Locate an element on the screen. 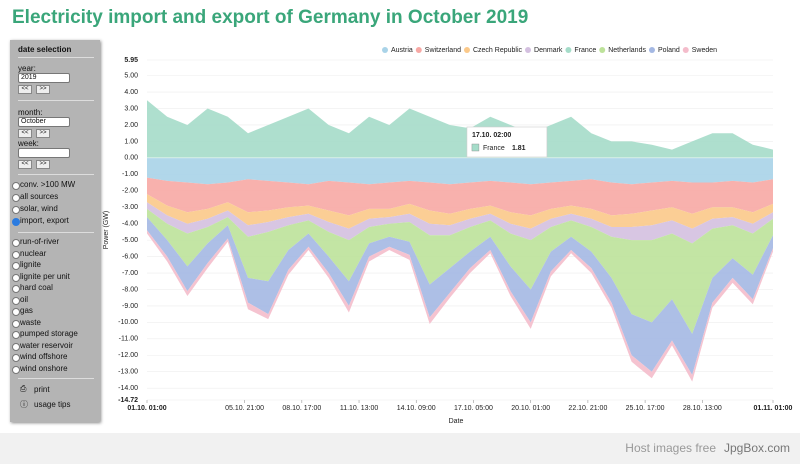 This screenshot has width=800, height=464. legend-label: France is located at coordinates (585, 50).